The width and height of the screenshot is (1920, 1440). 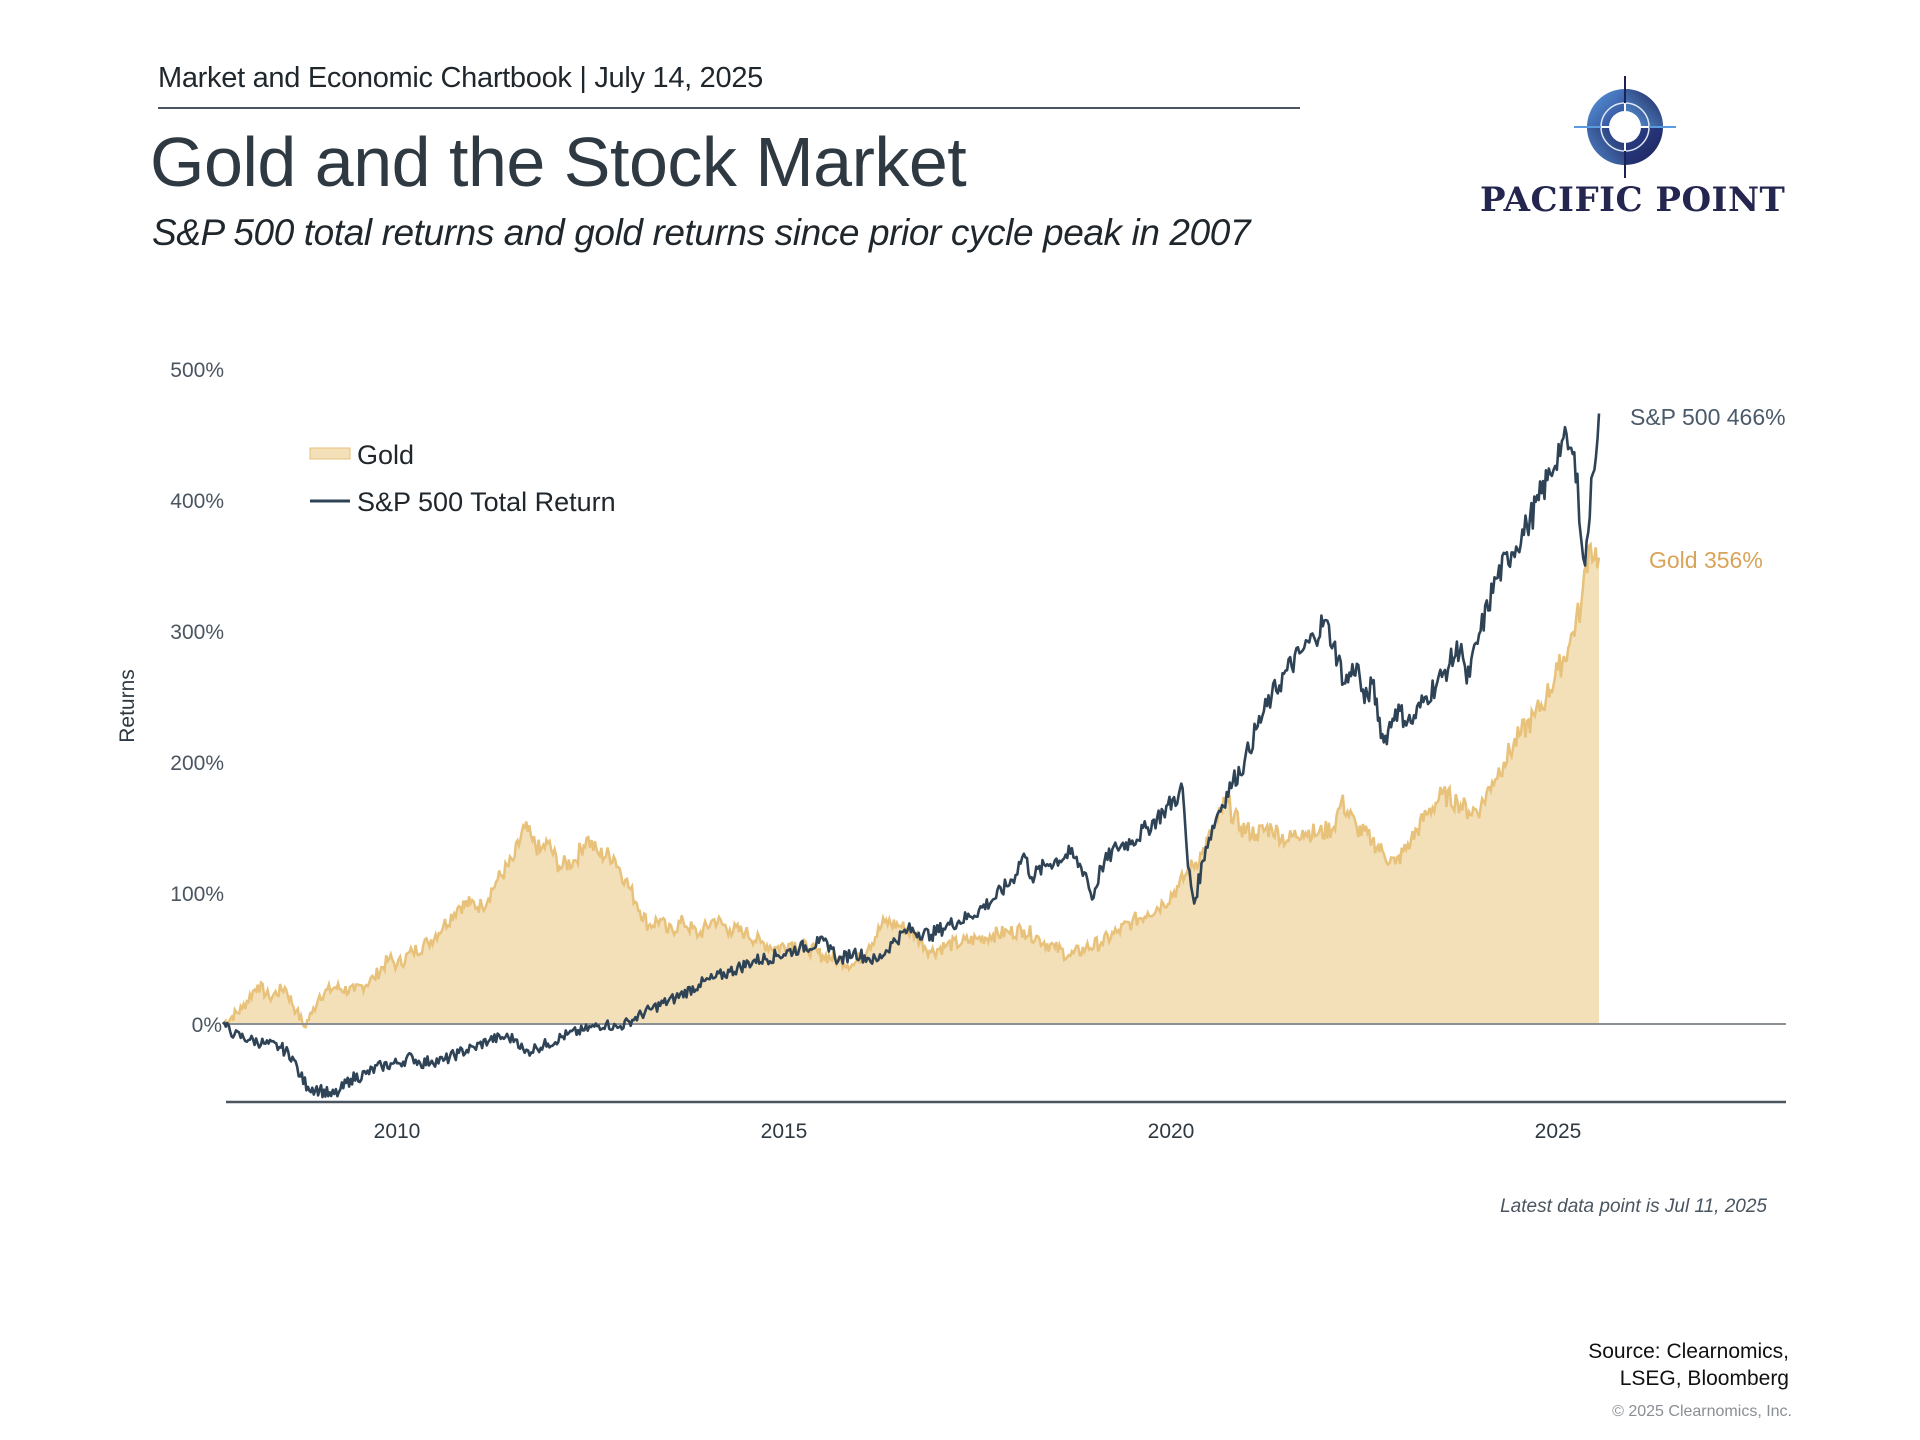 I want to click on x-tick-label: 2020, so click(x=1171, y=1131).